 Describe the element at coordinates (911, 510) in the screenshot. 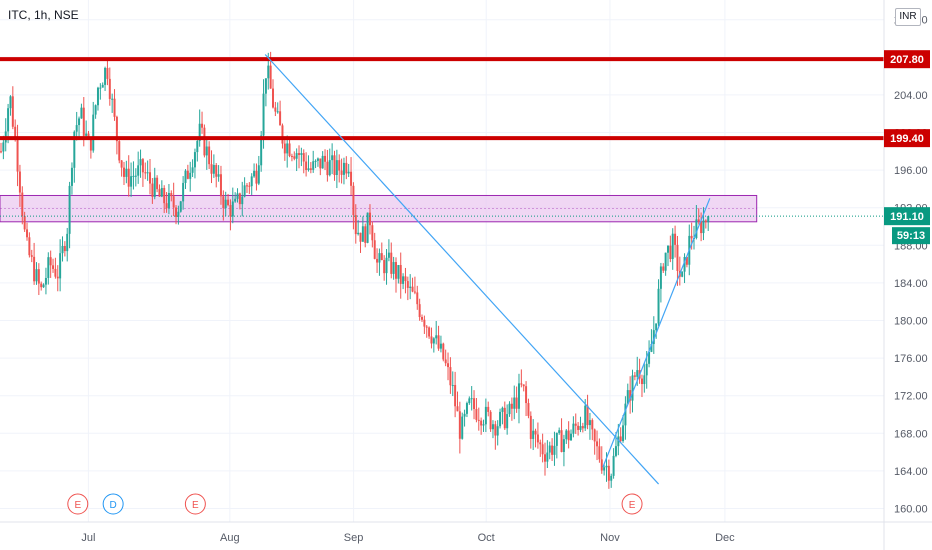

I see `y-tick-label: 160.00` at that location.